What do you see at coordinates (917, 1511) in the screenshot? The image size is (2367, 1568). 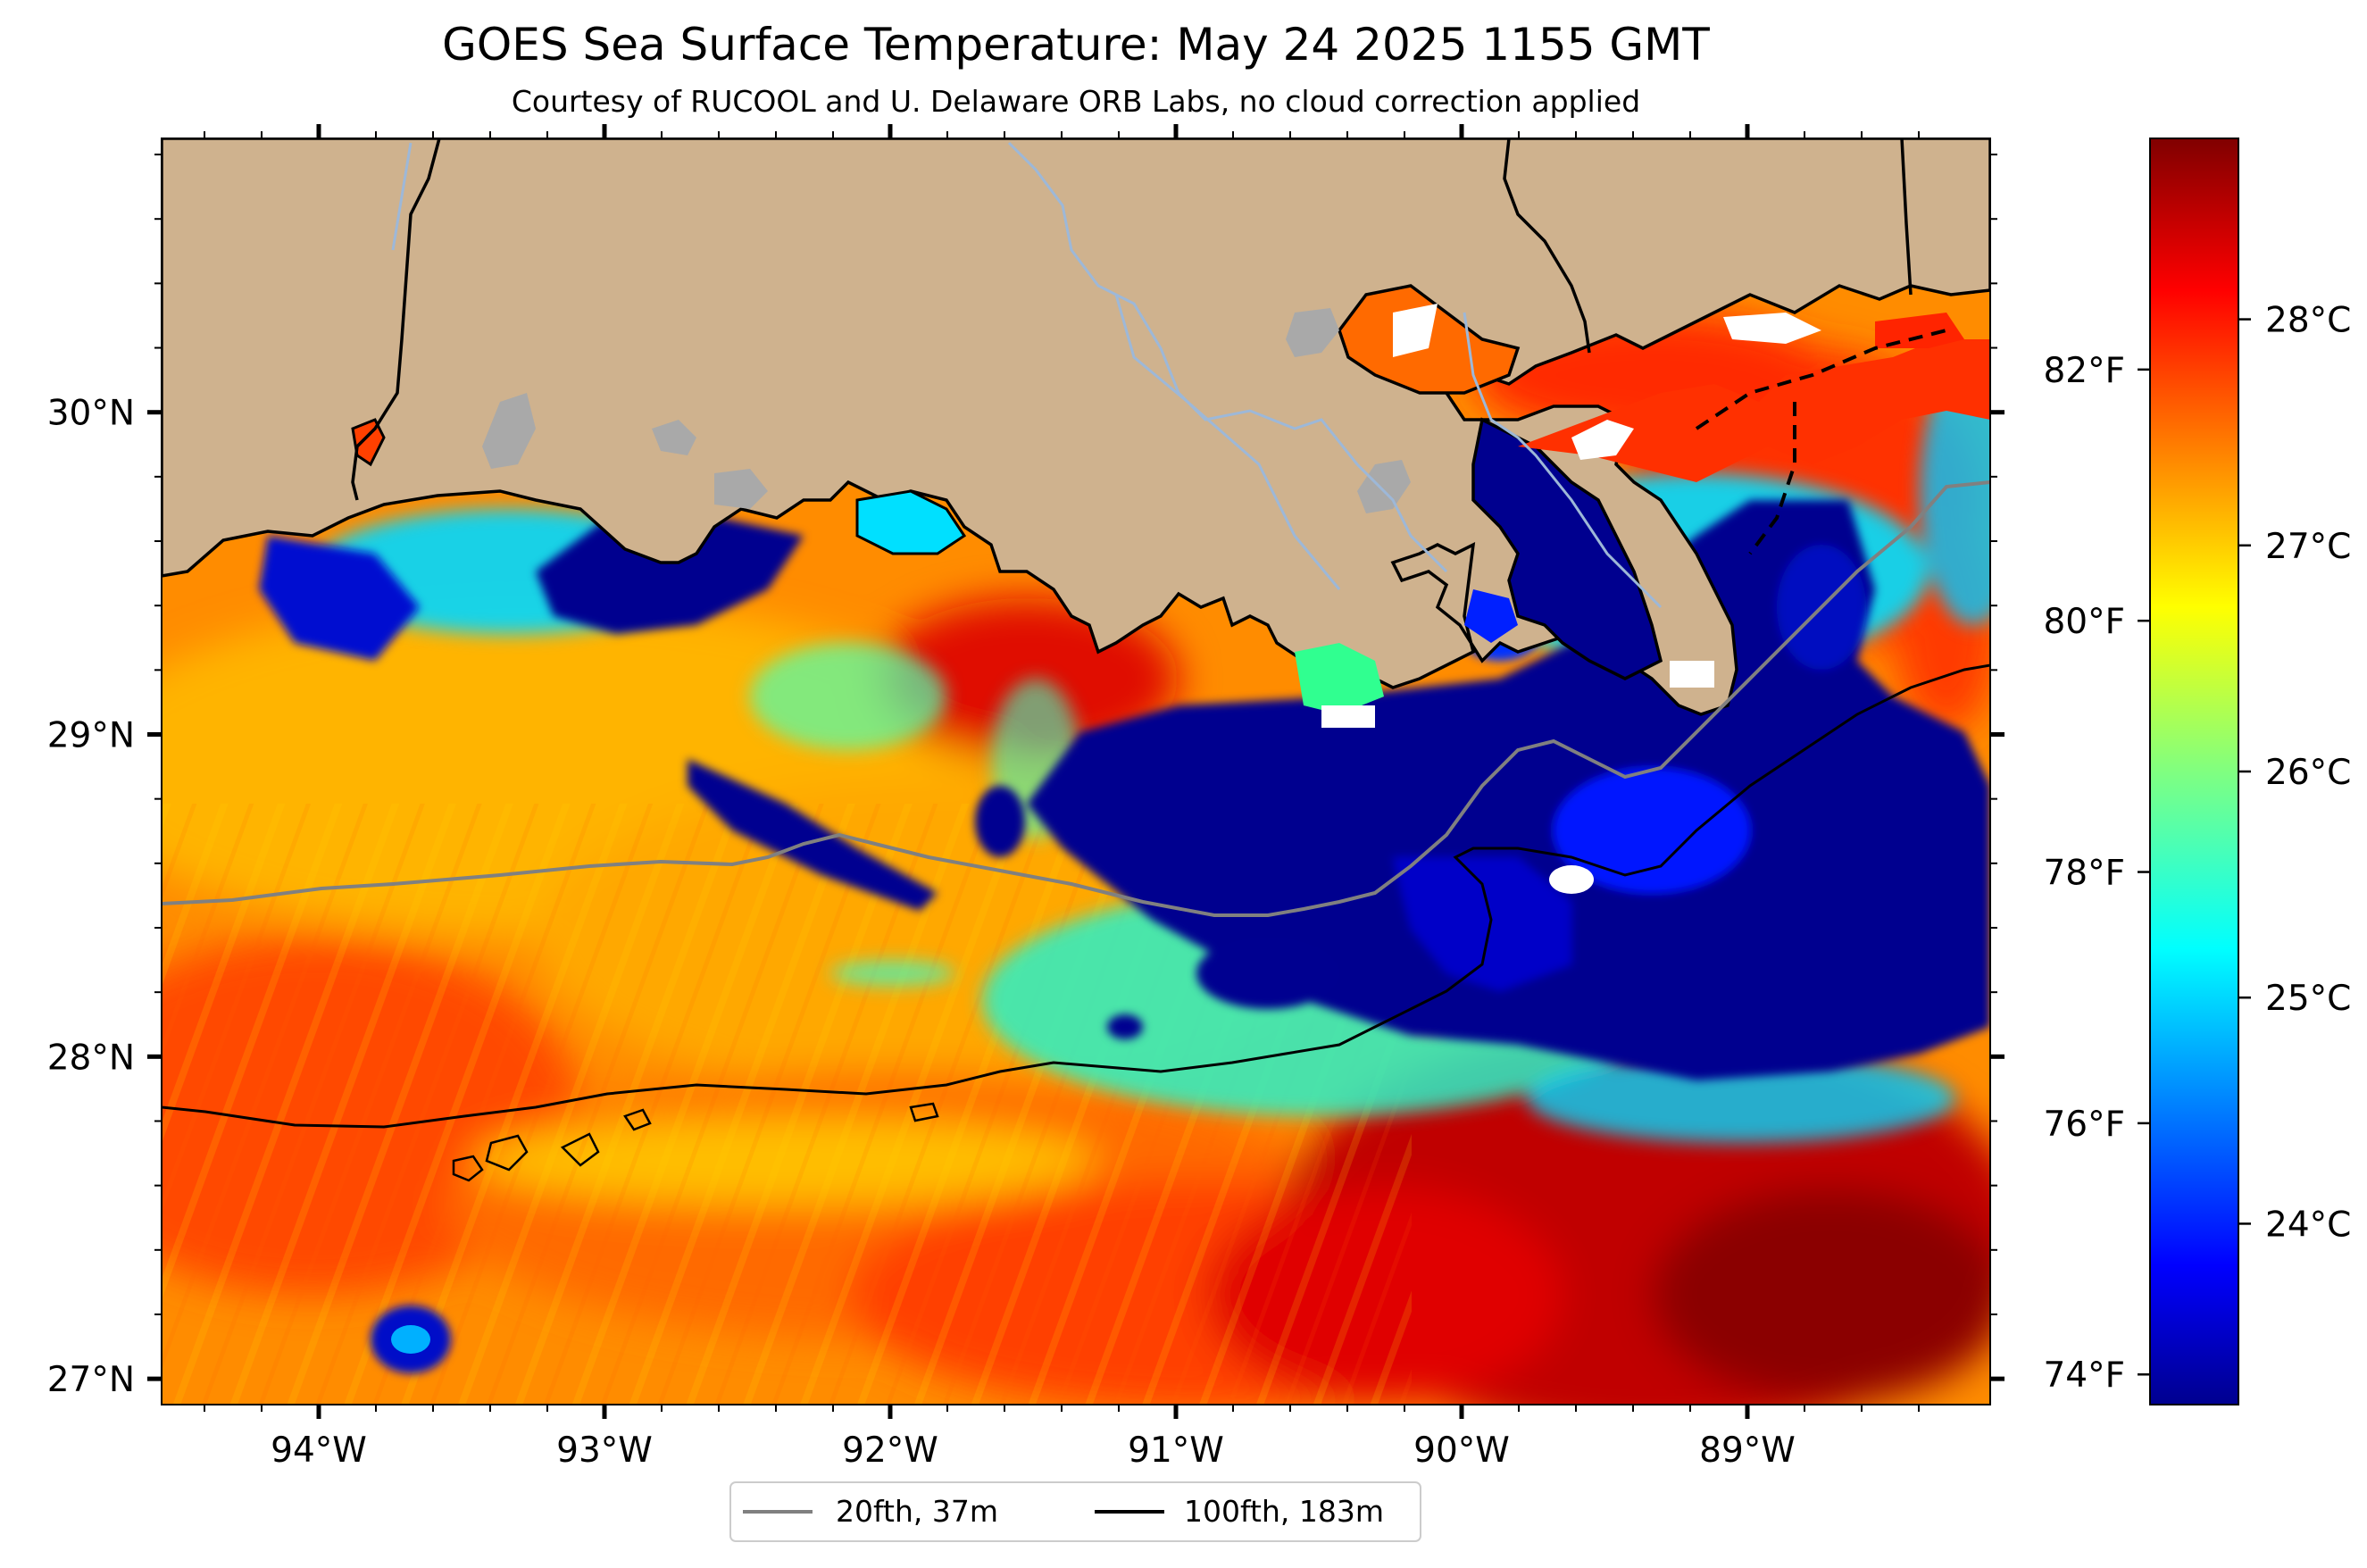 I see `legend-label-20fth: 20fth, 37m` at bounding box center [917, 1511].